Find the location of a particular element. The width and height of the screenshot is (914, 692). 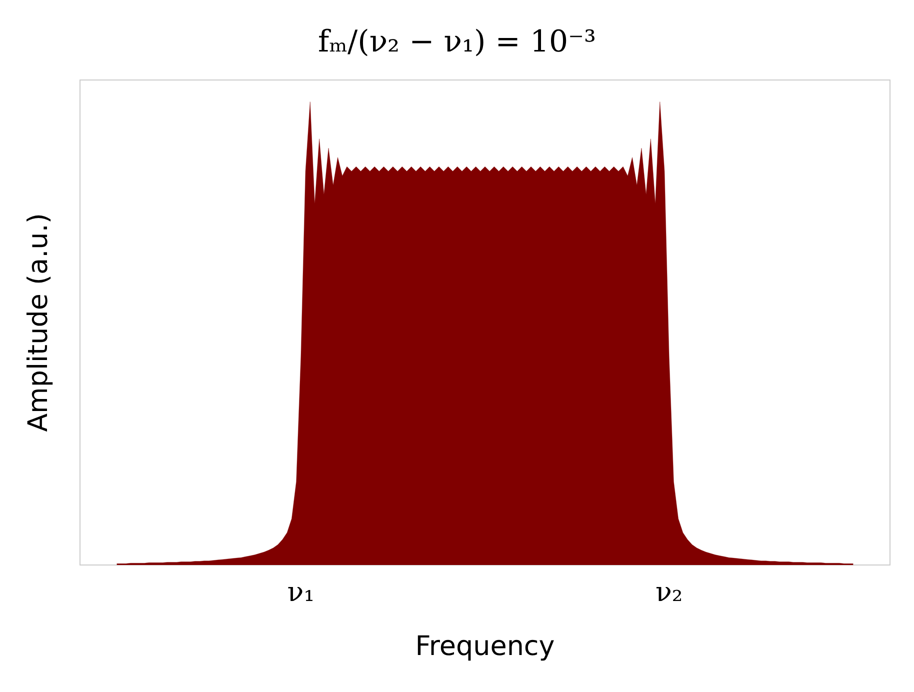

chart-title: fₘ/(ν₂ − ν₁) = 10⁻³ is located at coordinates (457, 42).